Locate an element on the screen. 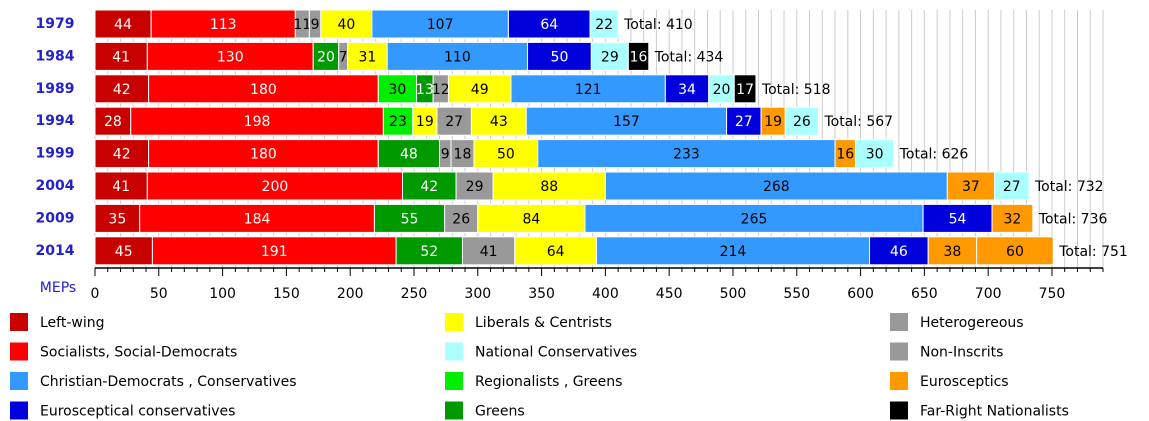  x-tick-label: 0 is located at coordinates (95, 294).